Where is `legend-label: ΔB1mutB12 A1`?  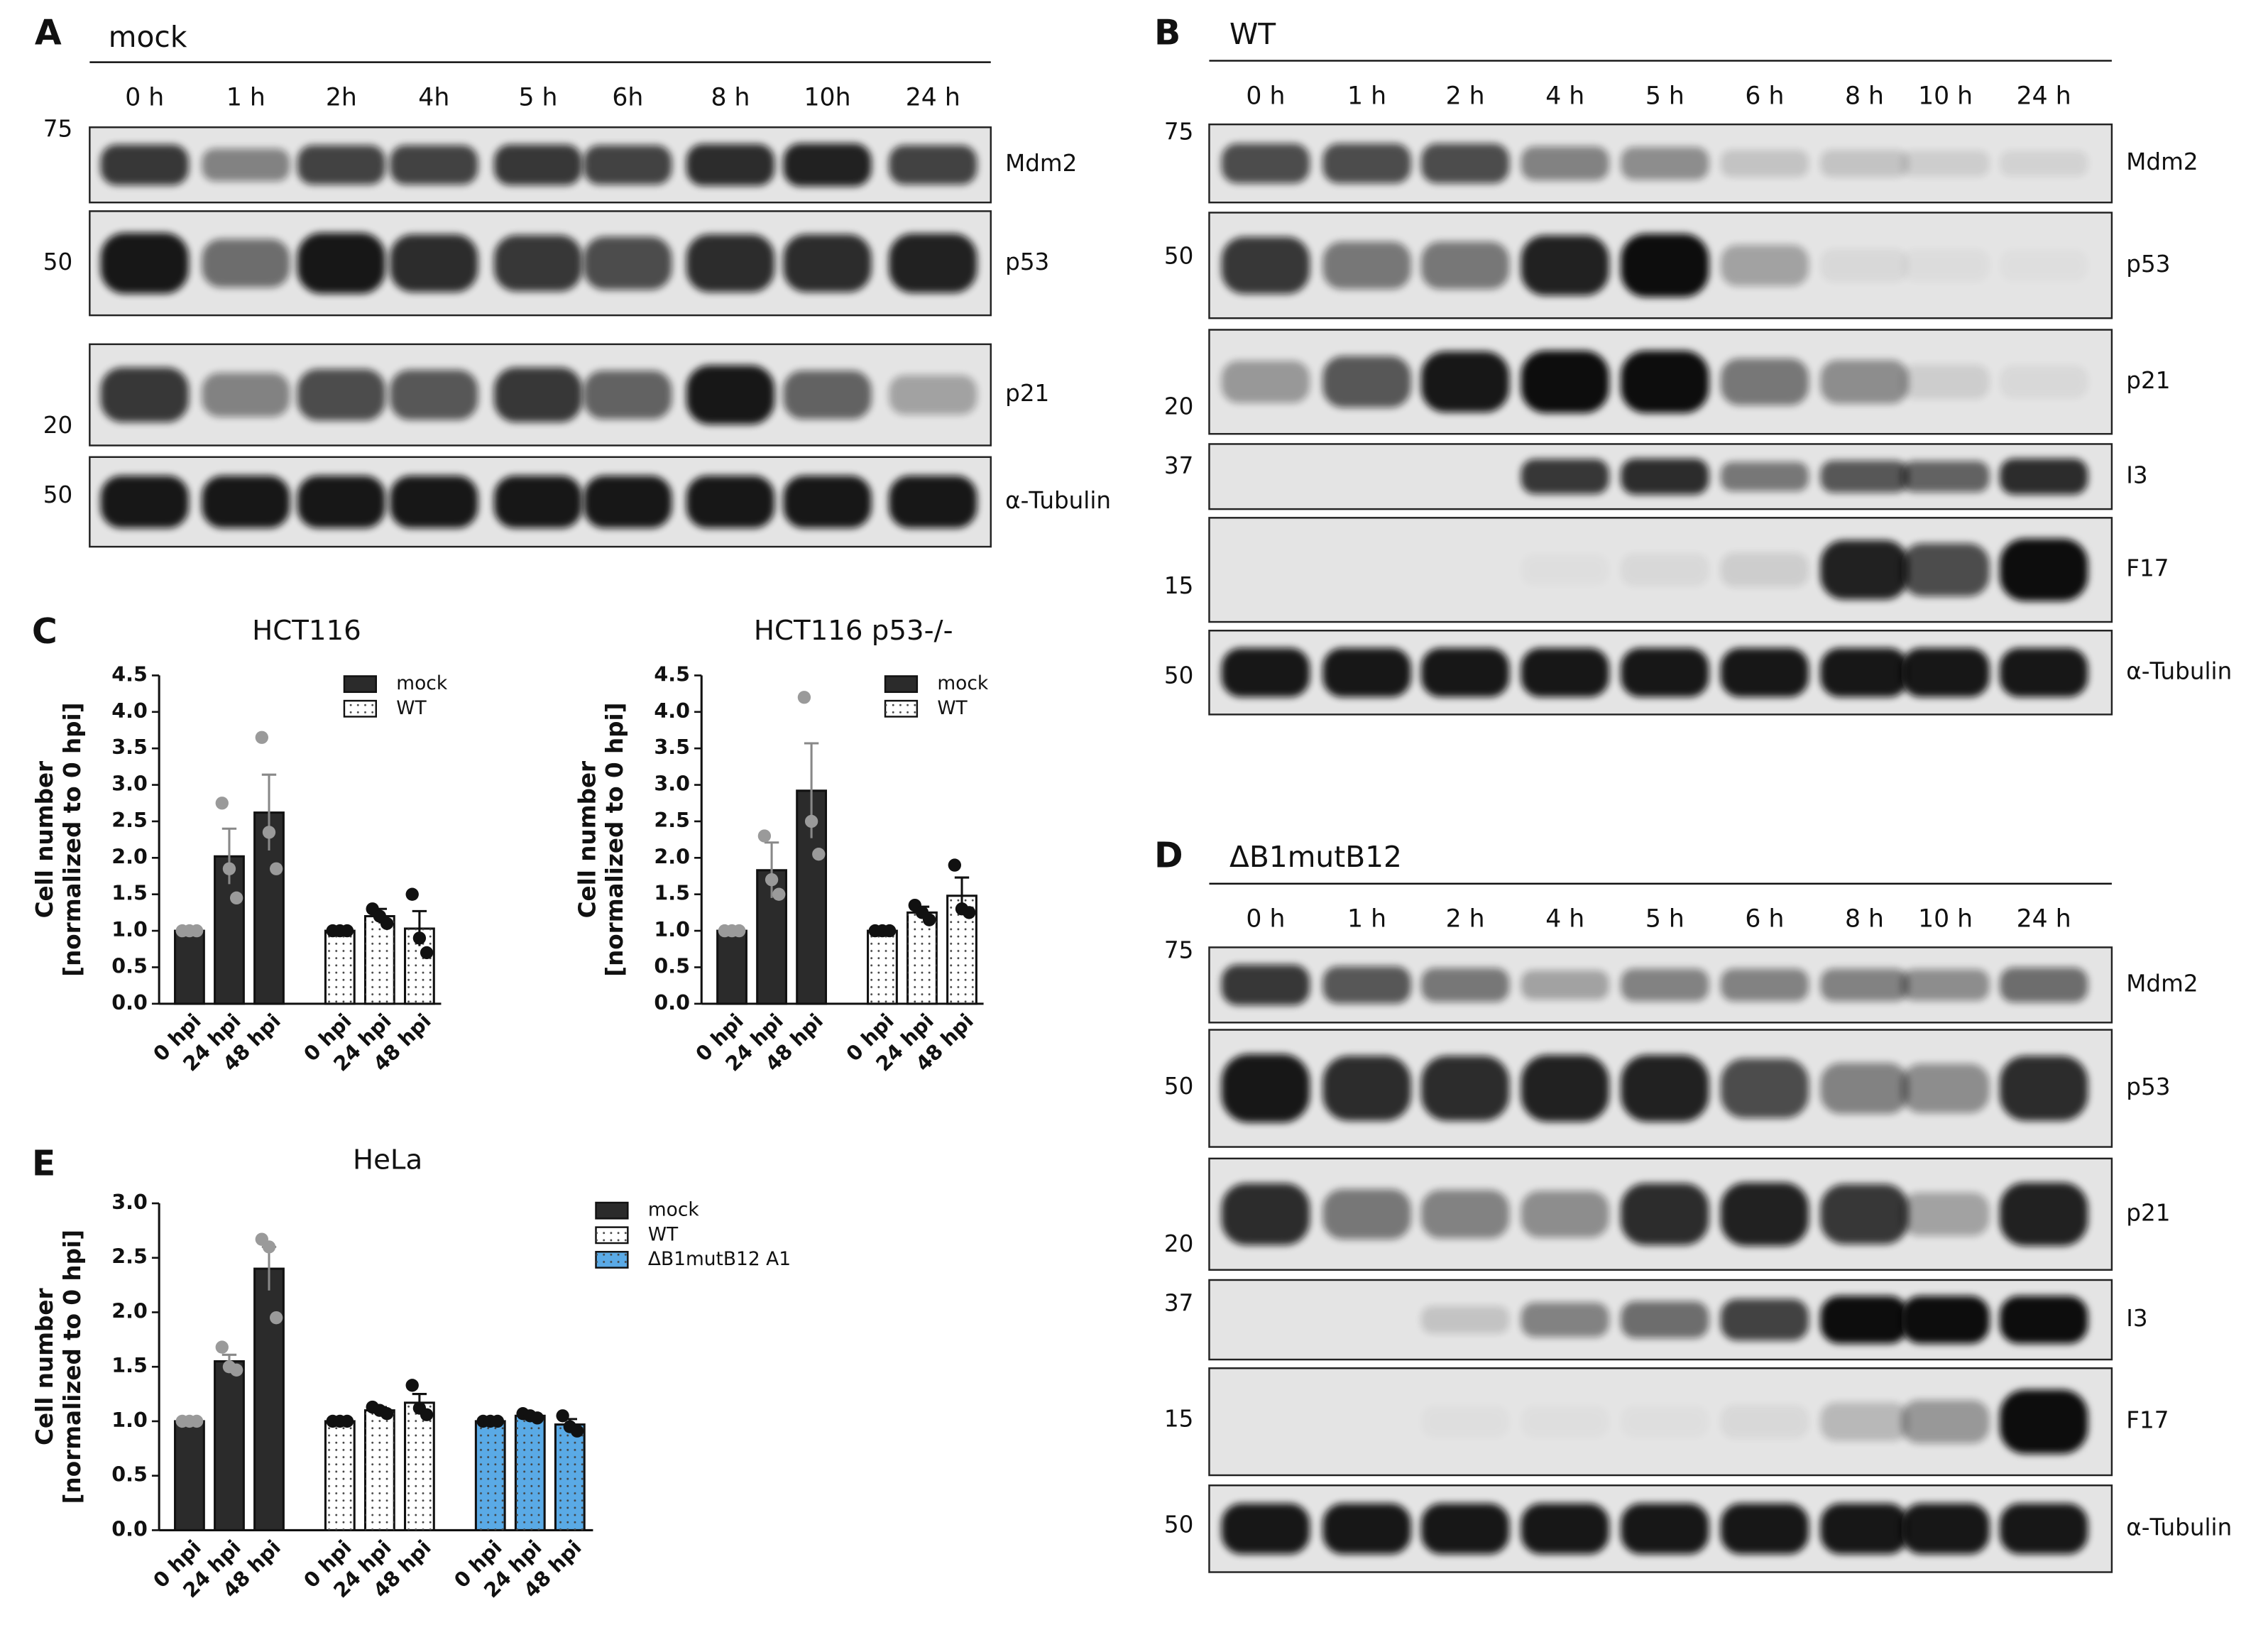 legend-label: ΔB1mutB12 A1 is located at coordinates (720, 1259).